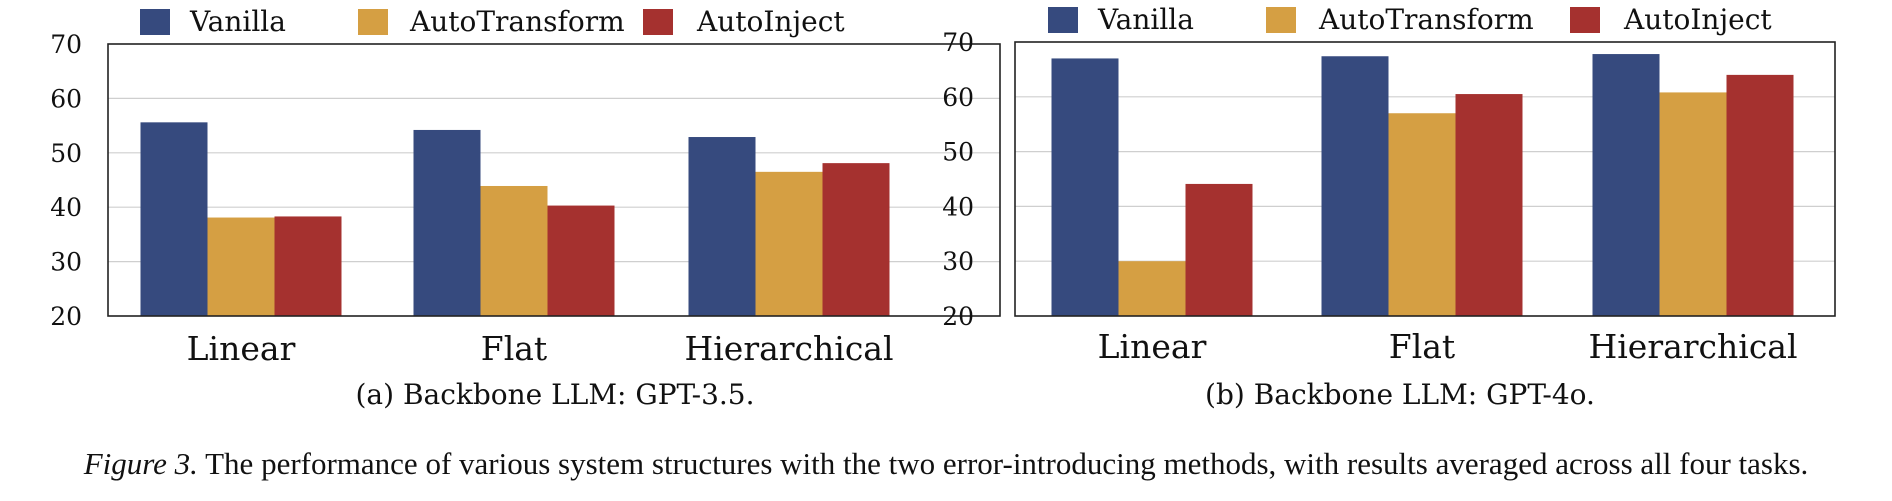 This screenshot has height=501, width=1892. I want to click on panel-subcaption: (a) Backbone LLM: GPT-3.5., so click(555, 394).